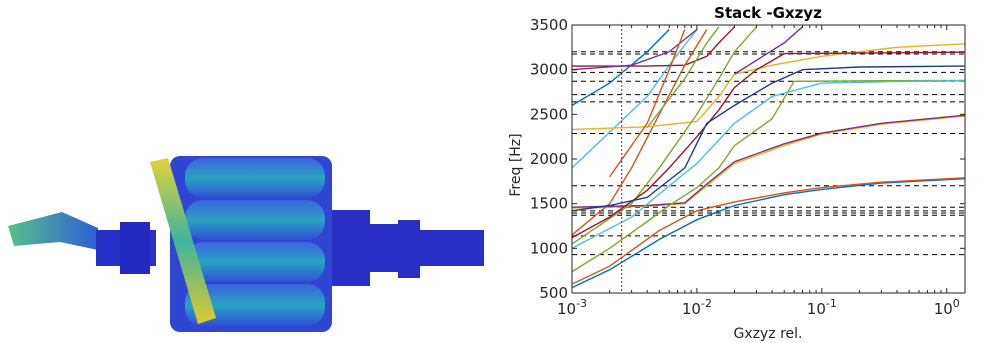 The width and height of the screenshot is (982, 343). What do you see at coordinates (768, 334) in the screenshot?
I see `x-axis-label: Gxzyz rel.` at bounding box center [768, 334].